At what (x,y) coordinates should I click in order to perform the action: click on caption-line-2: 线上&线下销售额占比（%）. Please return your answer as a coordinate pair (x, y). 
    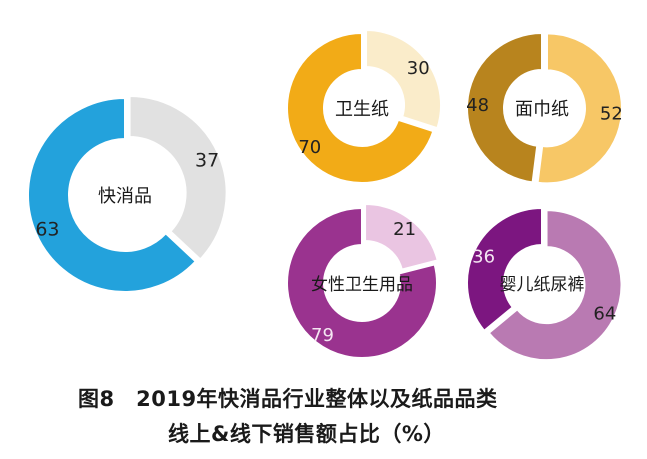
    Looking at the image, I should click on (306, 434).